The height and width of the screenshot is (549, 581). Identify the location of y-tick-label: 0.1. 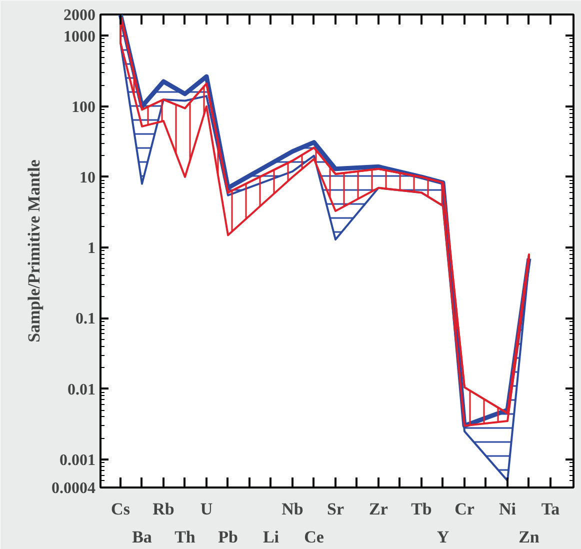
(86, 319).